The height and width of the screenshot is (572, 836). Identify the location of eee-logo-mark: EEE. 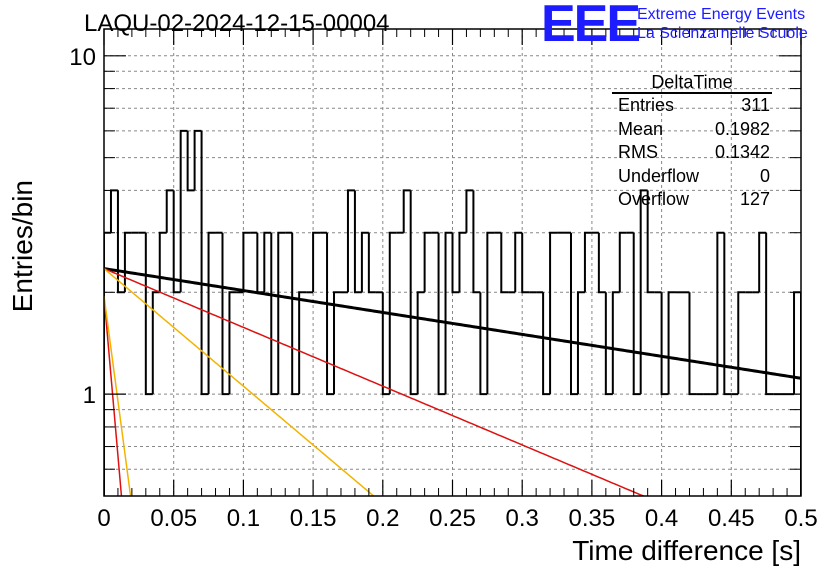
(591, 26).